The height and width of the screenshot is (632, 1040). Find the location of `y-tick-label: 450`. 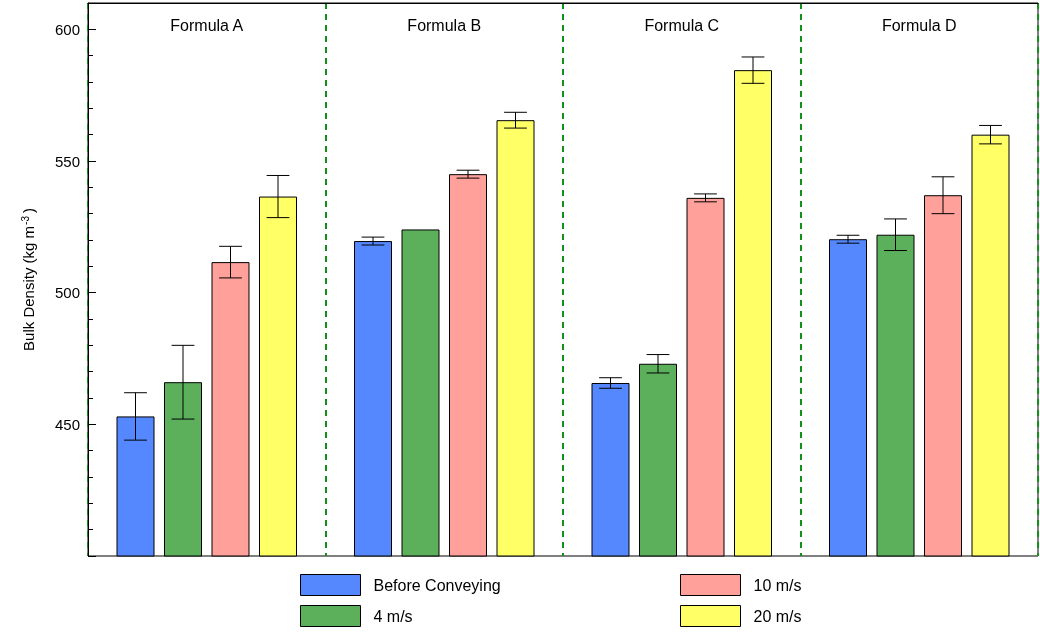

y-tick-label: 450 is located at coordinates (67, 424).